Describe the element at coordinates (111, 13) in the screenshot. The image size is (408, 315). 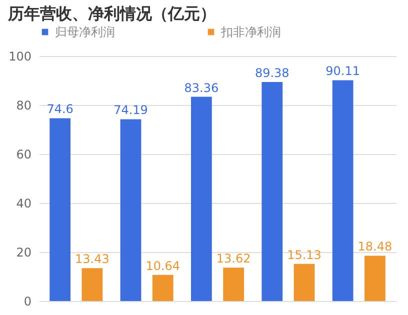
I see `chart-title: 历年营收、净利情况（亿元）` at that location.